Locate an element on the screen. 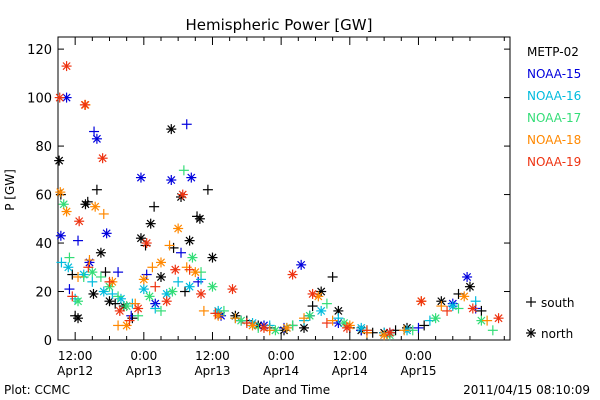 The width and height of the screenshot is (600, 400). x-tick-date-label: Apr13 is located at coordinates (144, 371).